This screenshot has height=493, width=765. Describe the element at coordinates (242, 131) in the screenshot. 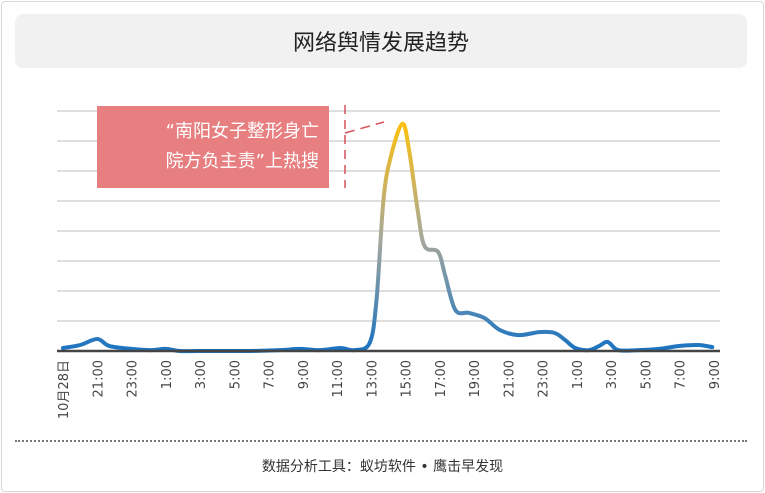

I see `annotation-line-1: “南阳女子整形身亡` at that location.